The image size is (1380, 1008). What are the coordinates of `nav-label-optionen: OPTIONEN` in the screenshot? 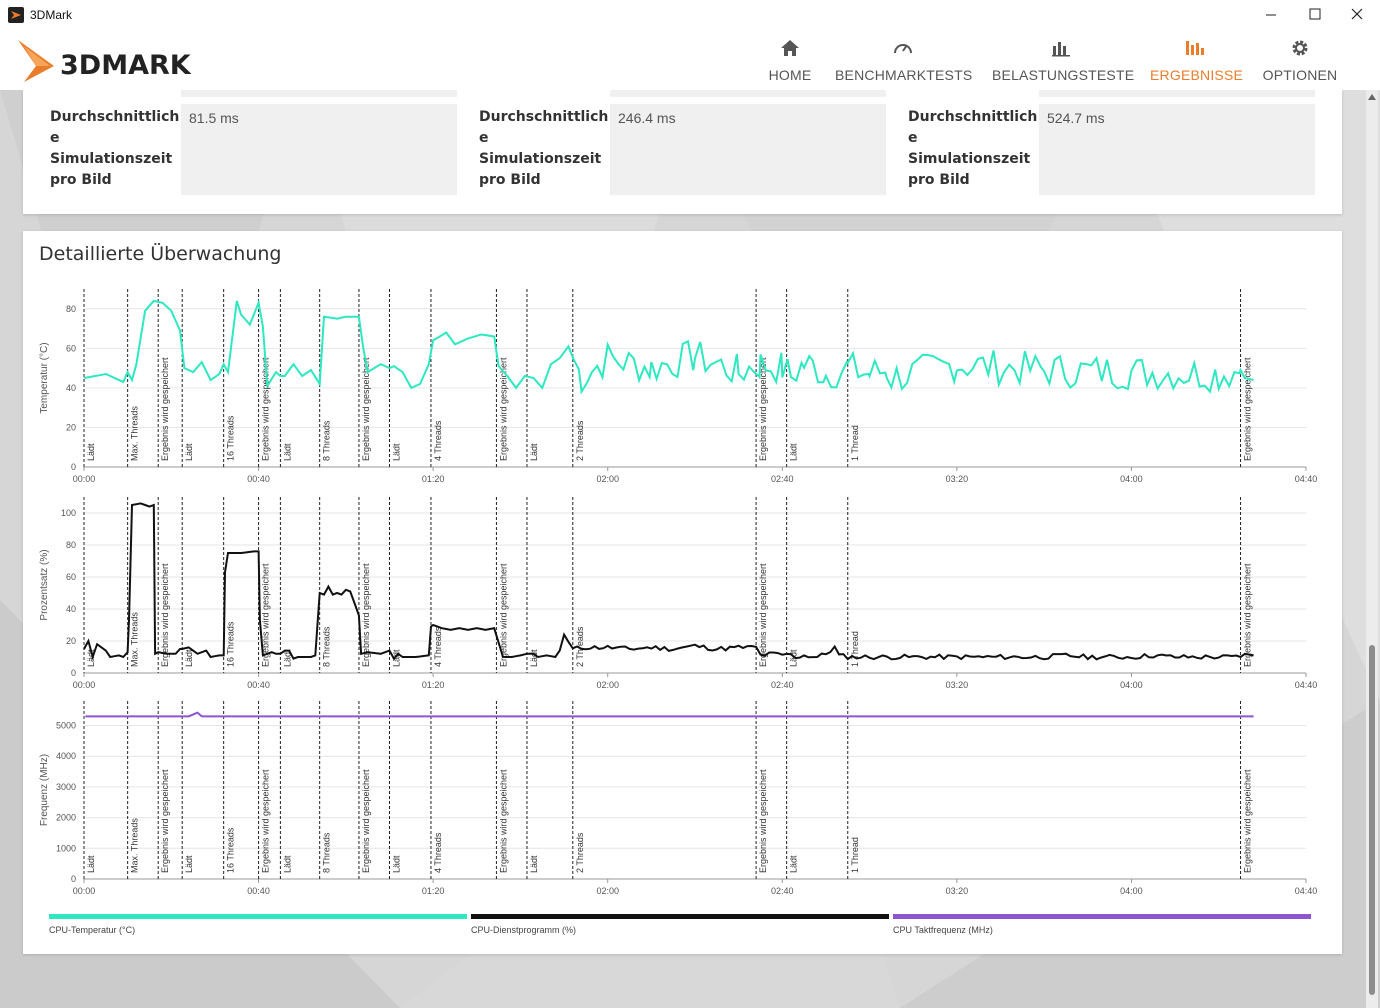 It's located at (1300, 75).